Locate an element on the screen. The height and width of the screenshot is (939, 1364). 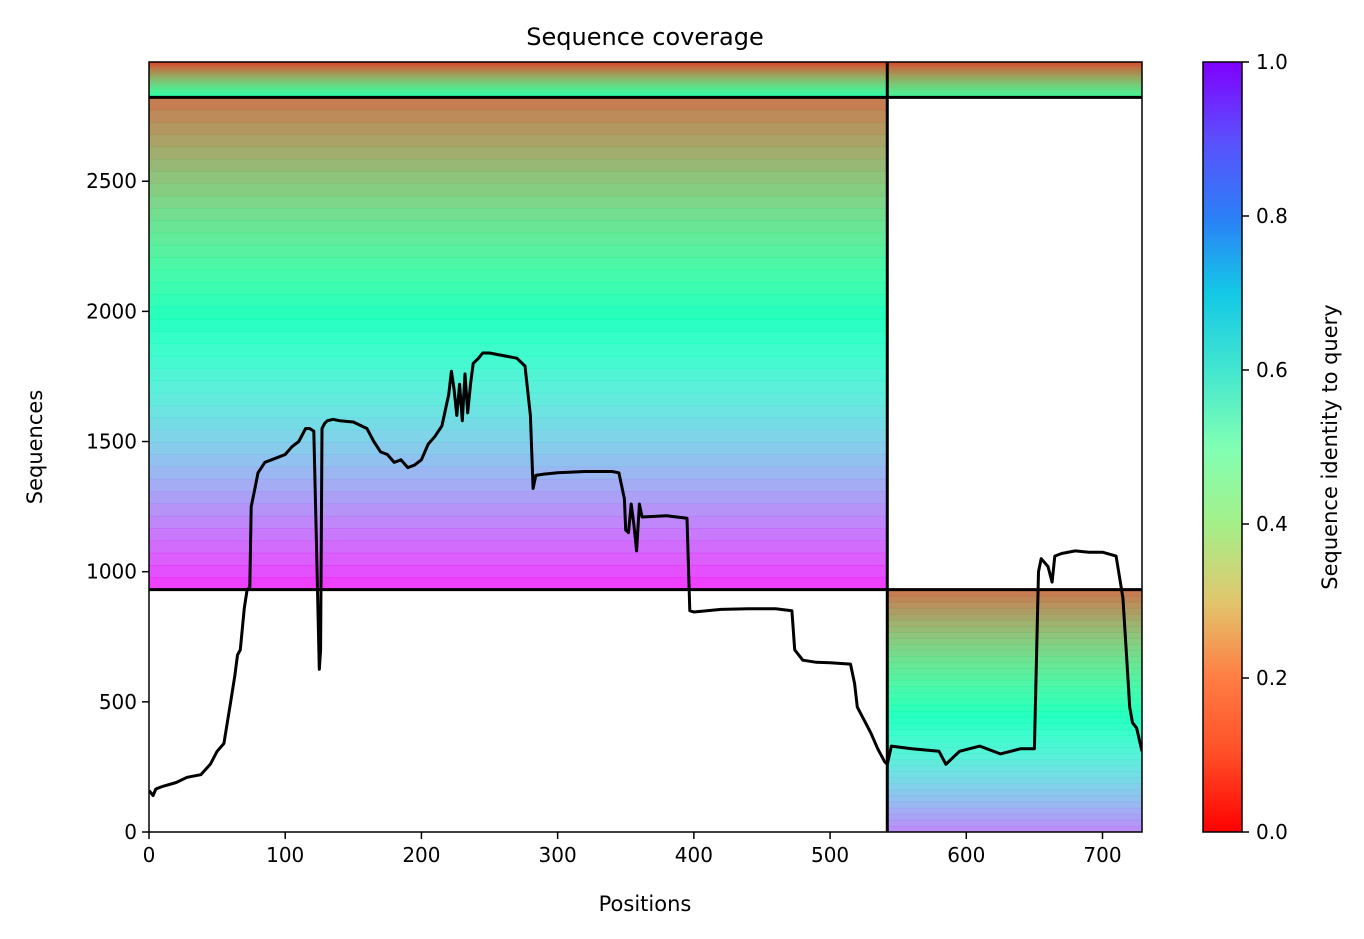
y-tick-label: 500 is located at coordinates (118, 702).